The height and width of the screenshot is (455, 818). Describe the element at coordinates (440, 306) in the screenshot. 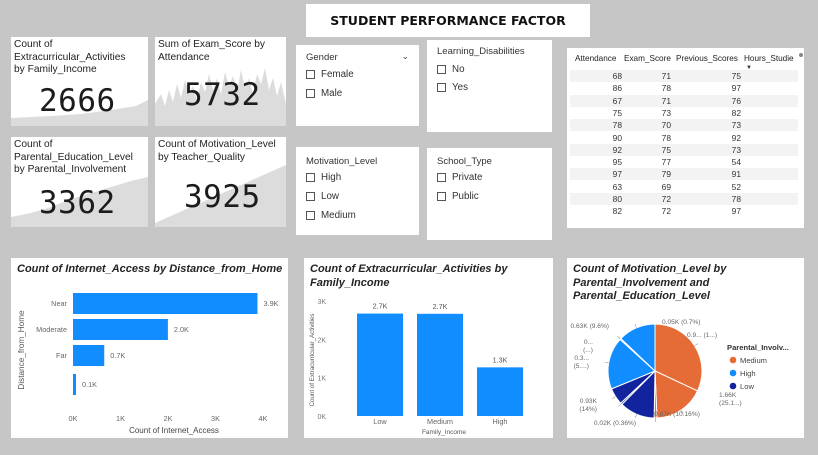

I see `data-label: 2.7K` at that location.